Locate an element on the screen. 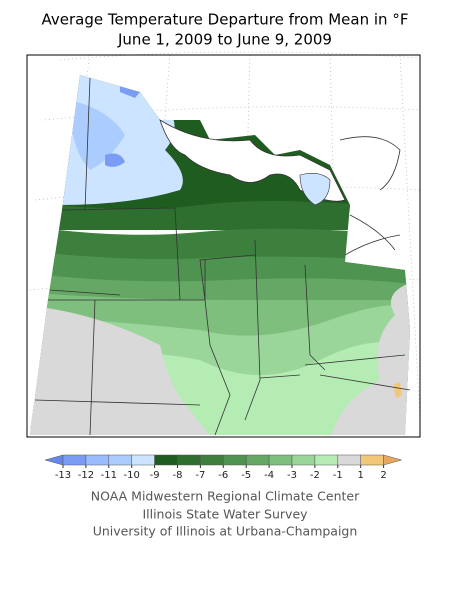 The height and width of the screenshot is (600, 450). legend-tick-label: -2 is located at coordinates (315, 475).